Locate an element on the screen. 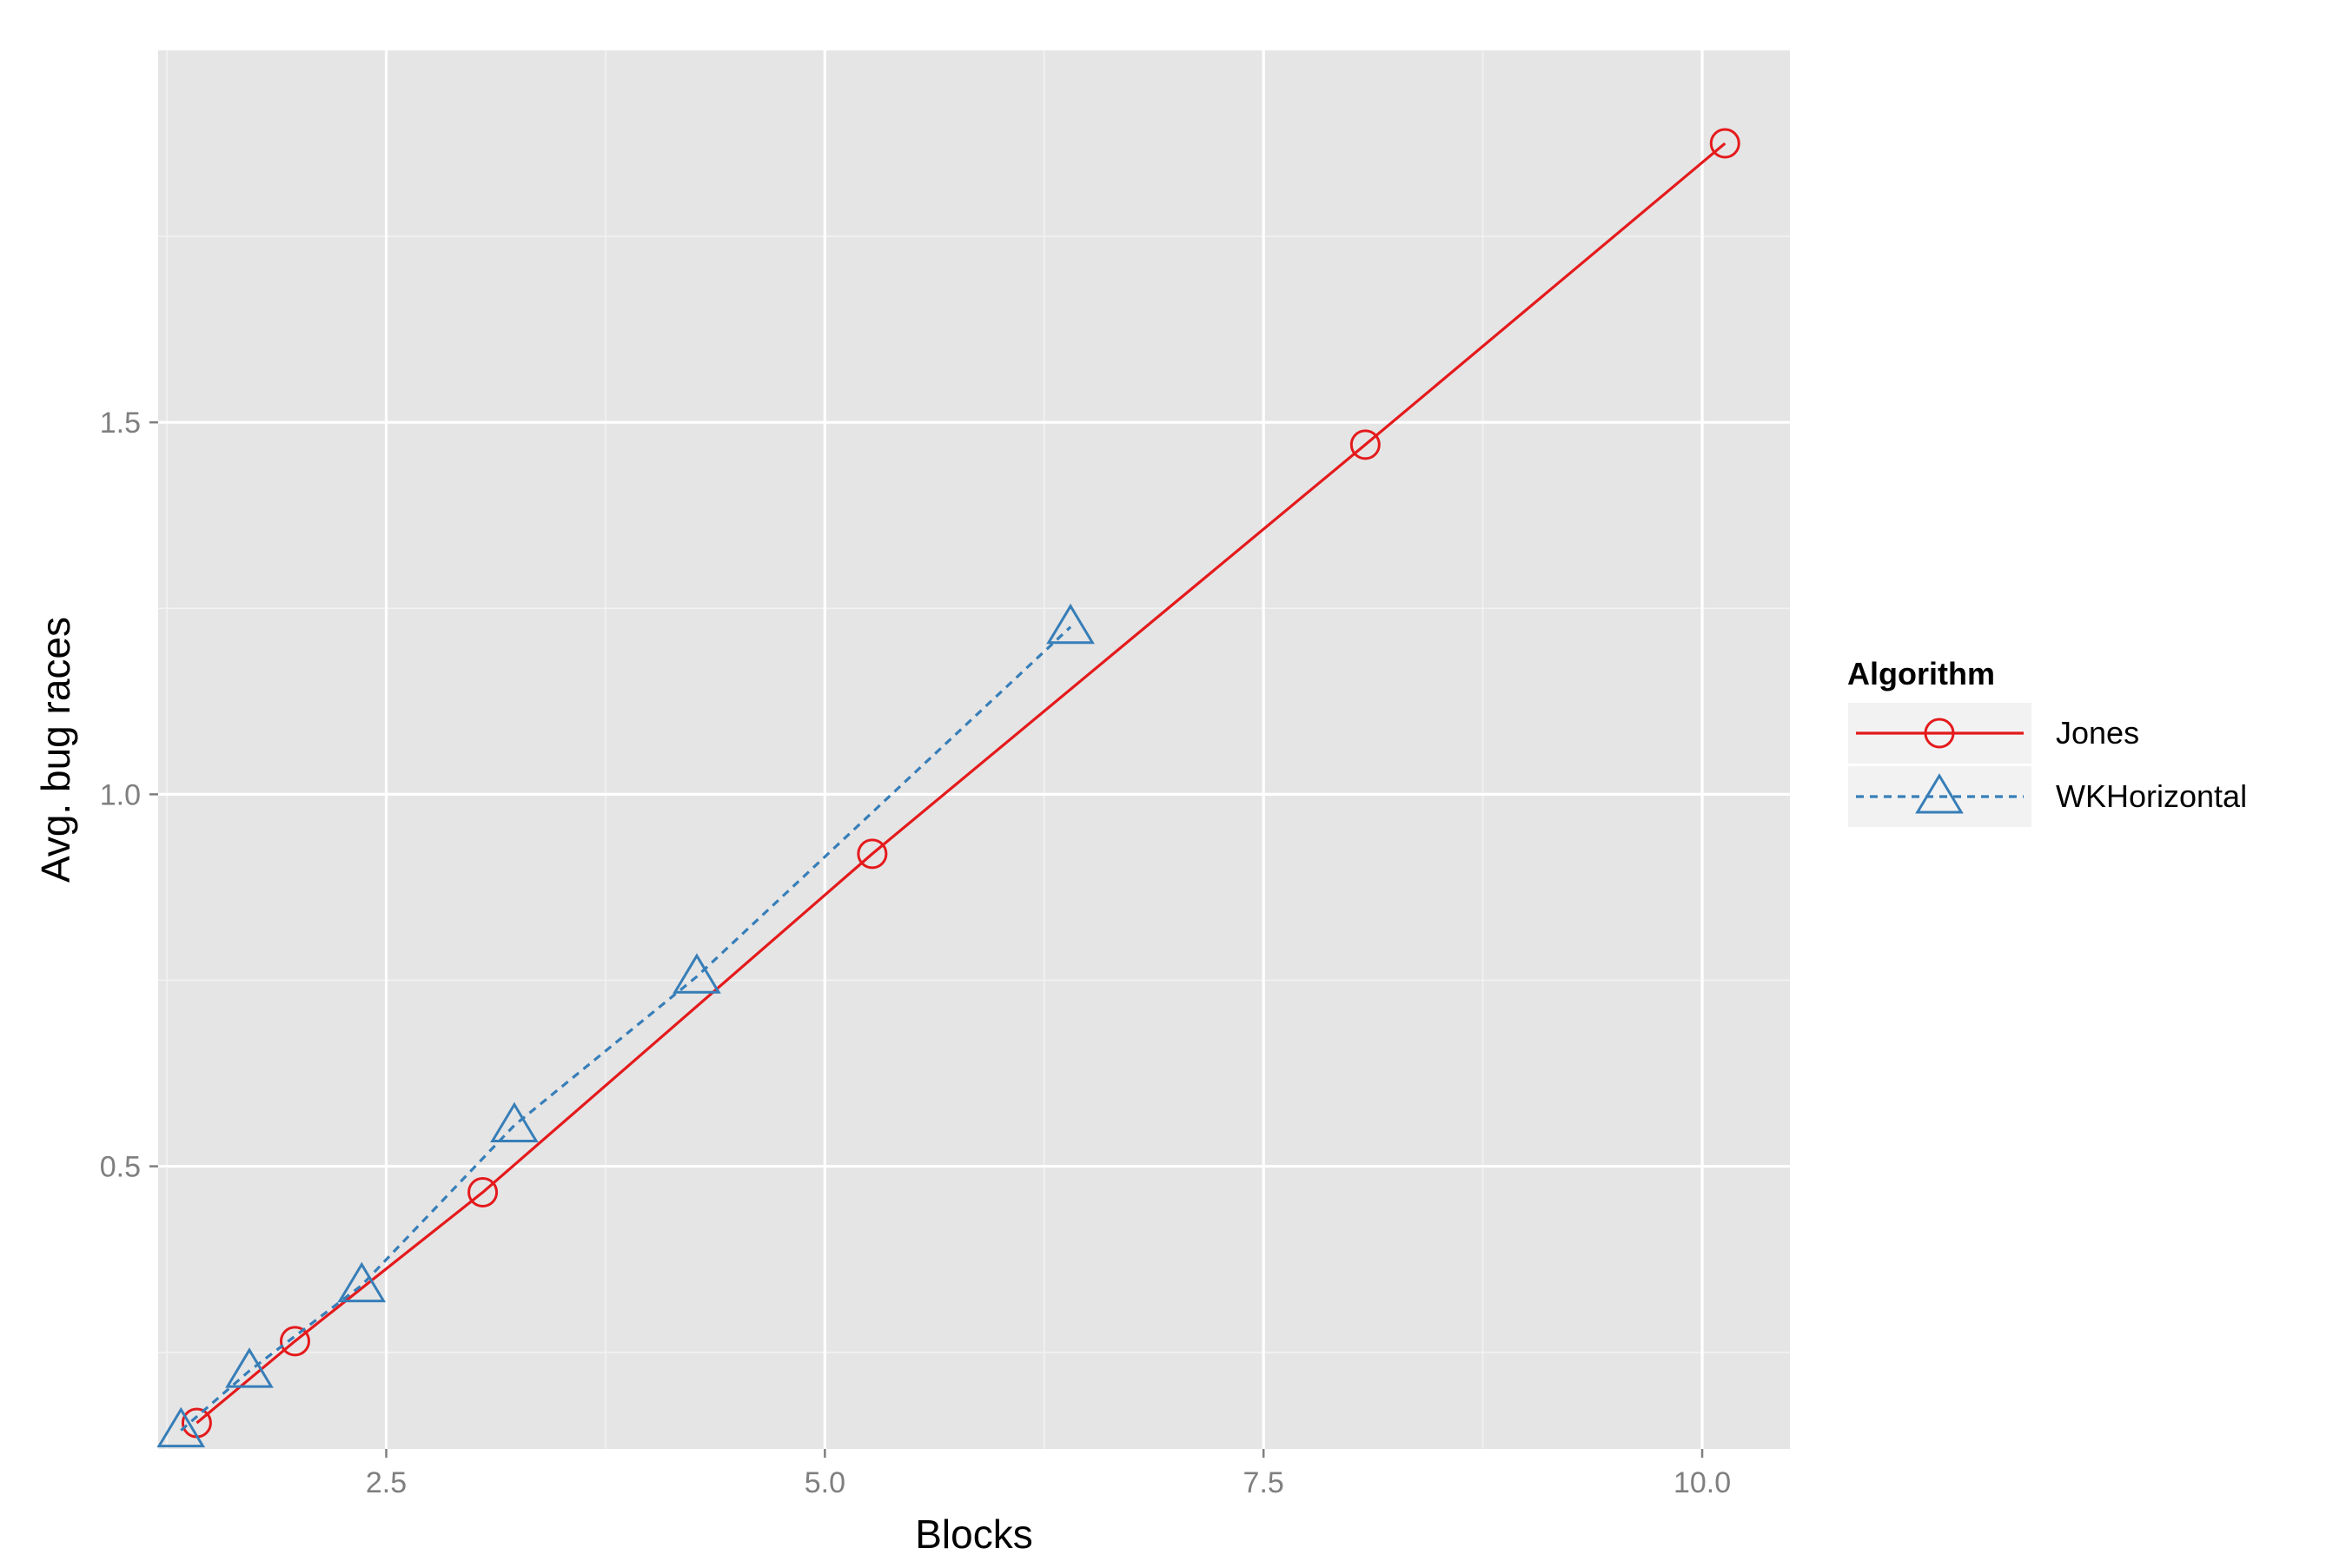 Image resolution: width=2346 pixels, height=1568 pixels. legend-title: Algorithm is located at coordinates (1921, 673).